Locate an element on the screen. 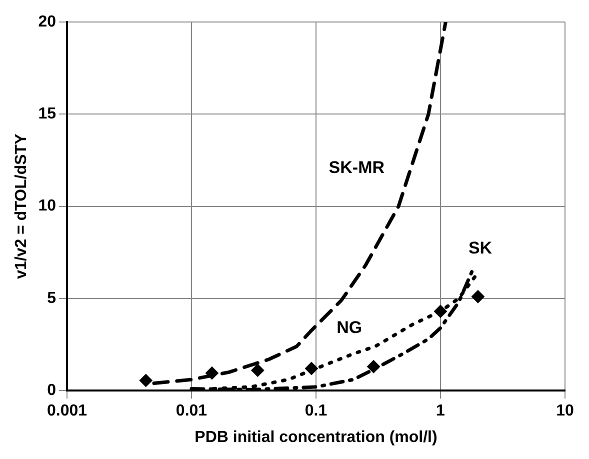 The height and width of the screenshot is (459, 589). series-label: NG is located at coordinates (349, 328).